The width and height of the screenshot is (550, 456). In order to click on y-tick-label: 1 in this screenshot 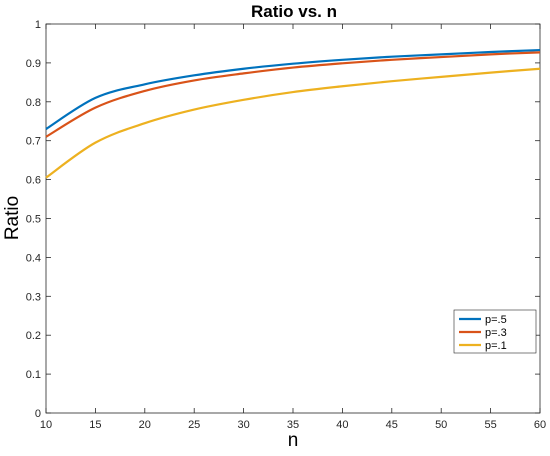, I will do `click(38, 25)`.